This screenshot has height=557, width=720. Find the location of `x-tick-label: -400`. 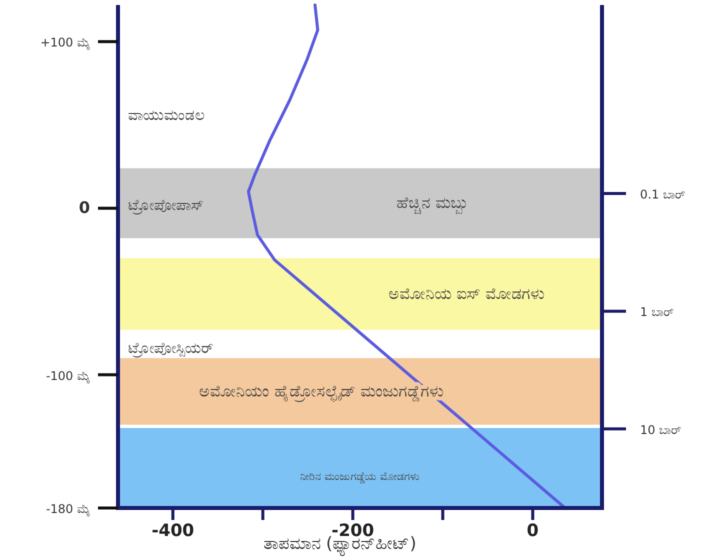

x-tick-label: -400 is located at coordinates (173, 531).